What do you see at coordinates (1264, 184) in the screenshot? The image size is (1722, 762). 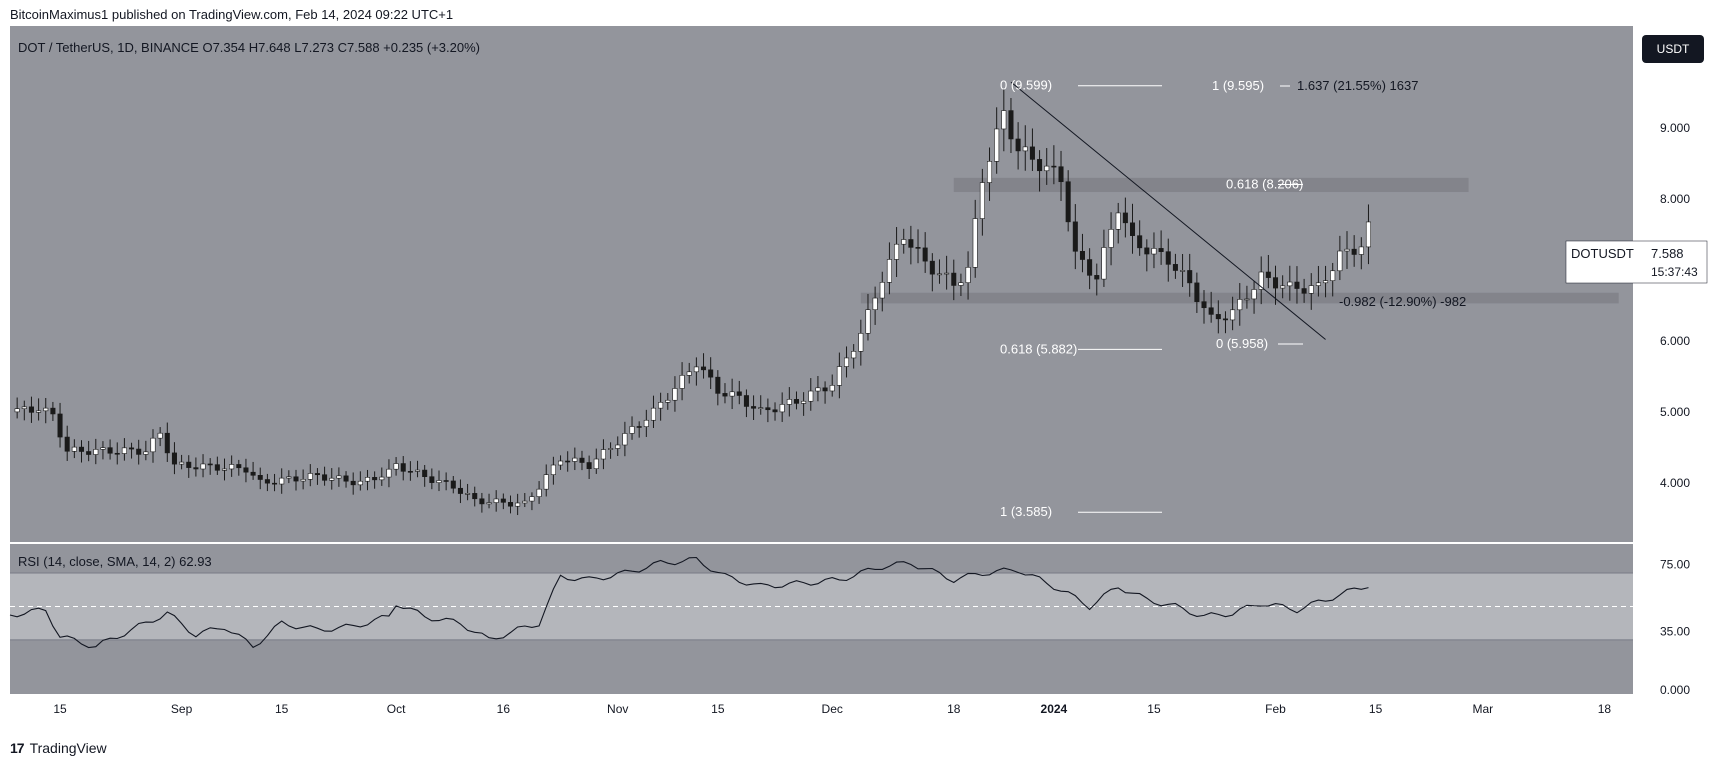 I see `fib-label: 0.618 (8.206)` at bounding box center [1264, 184].